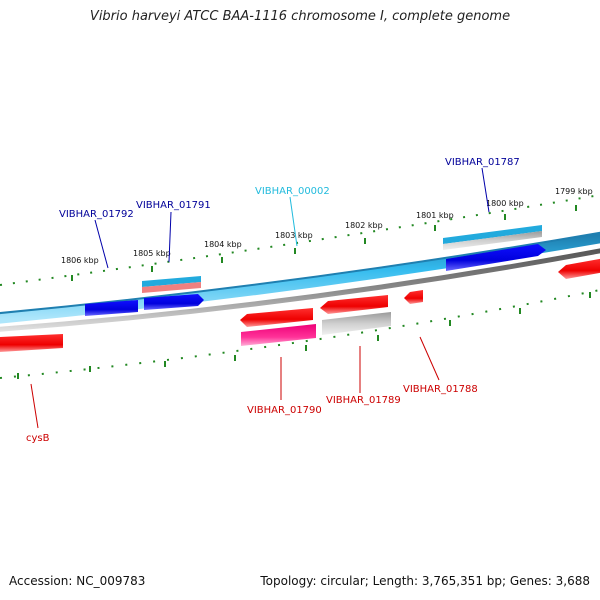 Image resolution: width=600 pixels, height=600 pixels. What do you see at coordinates (38, 438) in the screenshot?
I see `gene-label-cysB: cysB` at bounding box center [38, 438].